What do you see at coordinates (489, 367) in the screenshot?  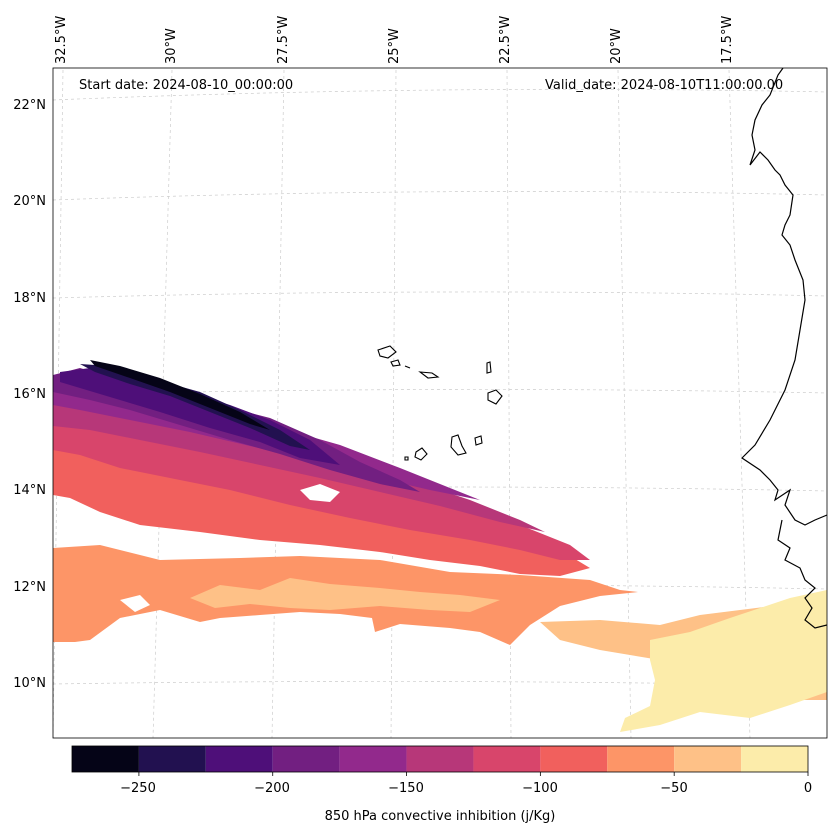 I see `island-sal` at bounding box center [489, 367].